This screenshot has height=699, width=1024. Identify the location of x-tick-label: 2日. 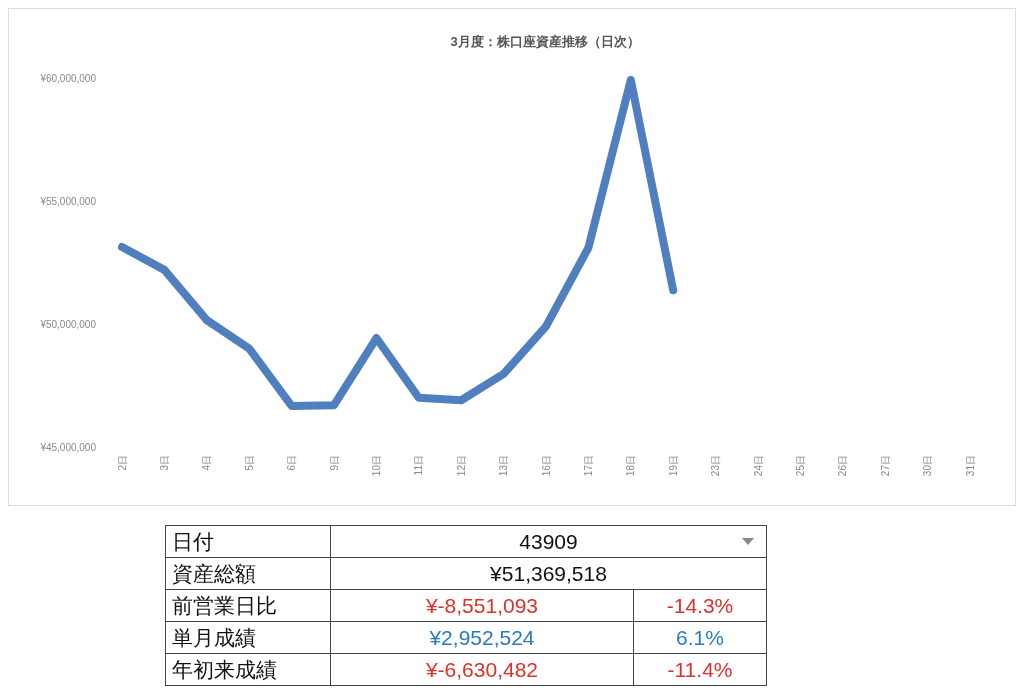
(122, 463).